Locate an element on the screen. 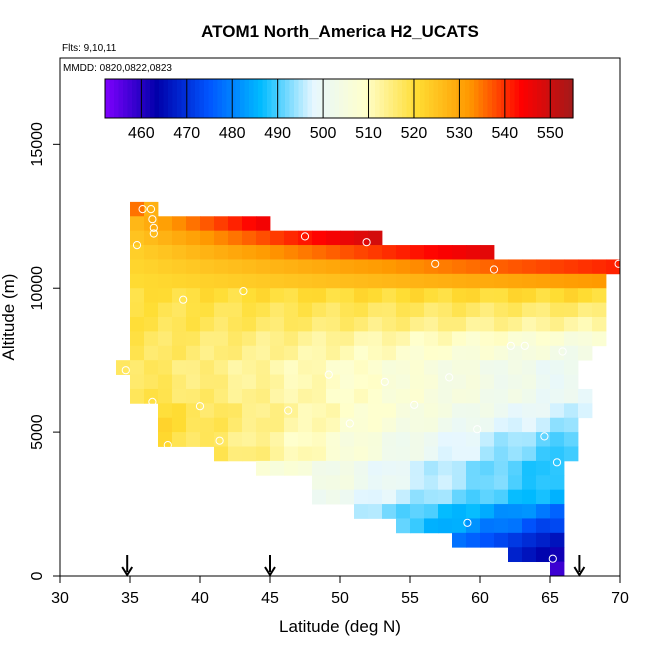 The image size is (650, 650). x-tick-label: 40 is located at coordinates (200, 598).